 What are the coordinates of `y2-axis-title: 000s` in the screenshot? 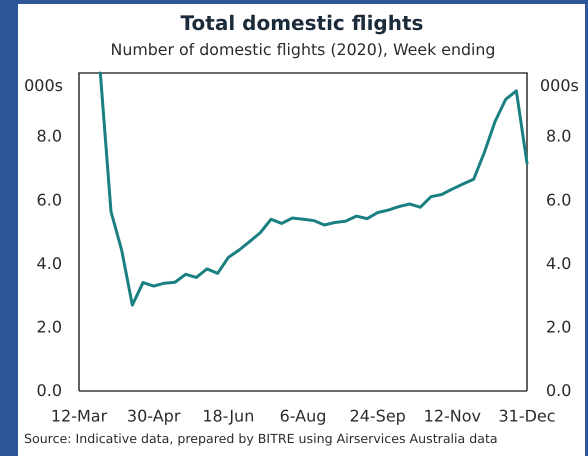 It's located at (559, 85).